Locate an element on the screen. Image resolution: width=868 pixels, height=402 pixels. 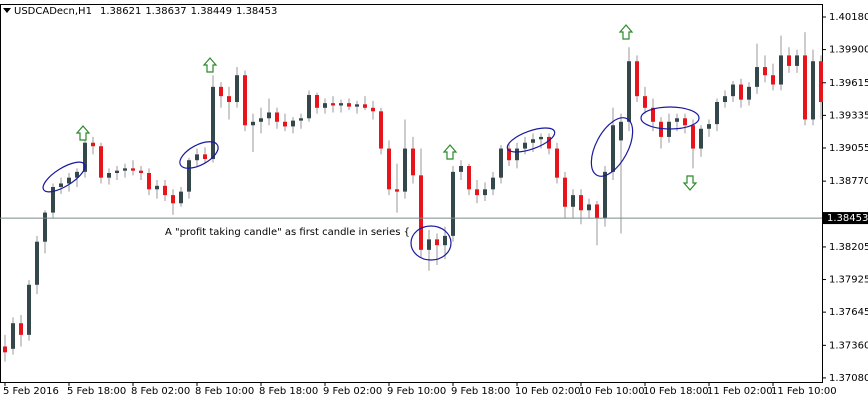
y-tick-label: 1.37360 is located at coordinates (848, 345).